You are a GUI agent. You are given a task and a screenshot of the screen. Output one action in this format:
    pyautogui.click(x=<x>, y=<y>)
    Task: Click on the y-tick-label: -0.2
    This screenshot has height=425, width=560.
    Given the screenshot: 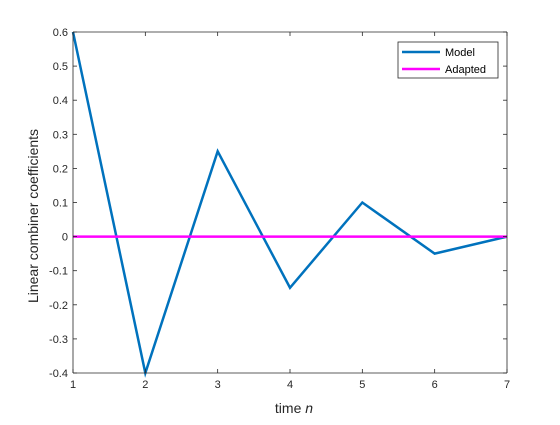 What is the action you would take?
    pyautogui.click(x=58, y=306)
    